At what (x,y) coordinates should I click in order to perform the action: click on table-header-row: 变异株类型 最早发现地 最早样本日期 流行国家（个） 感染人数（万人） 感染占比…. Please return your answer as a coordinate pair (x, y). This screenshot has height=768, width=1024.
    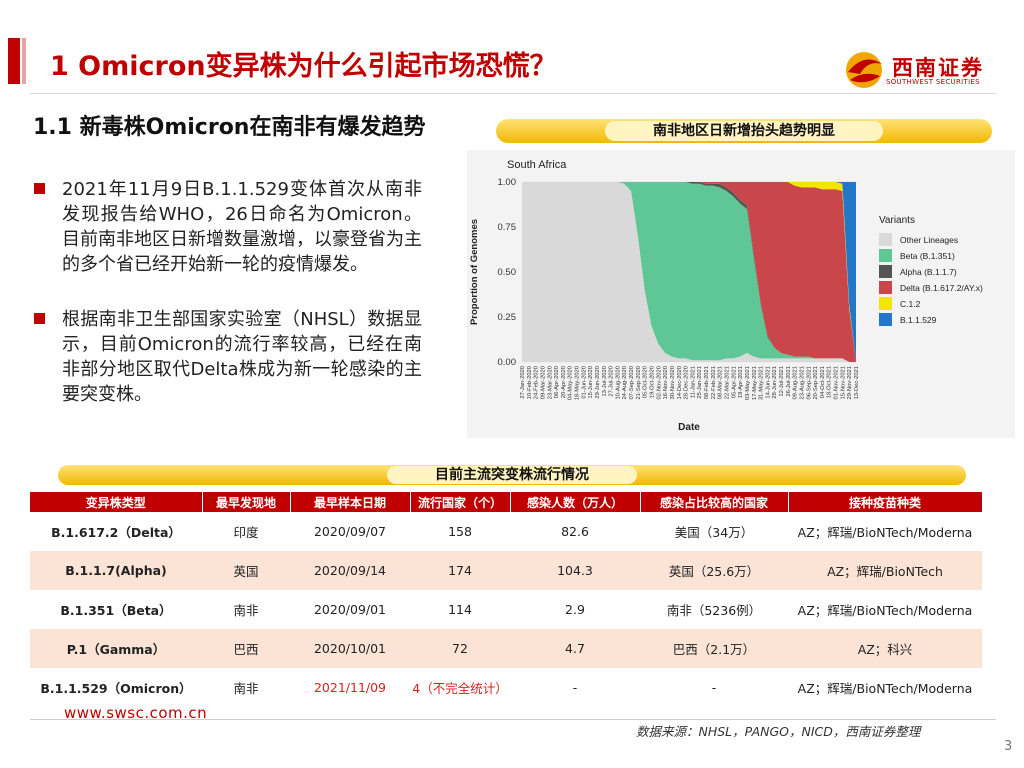
    Looking at the image, I should click on (506, 502).